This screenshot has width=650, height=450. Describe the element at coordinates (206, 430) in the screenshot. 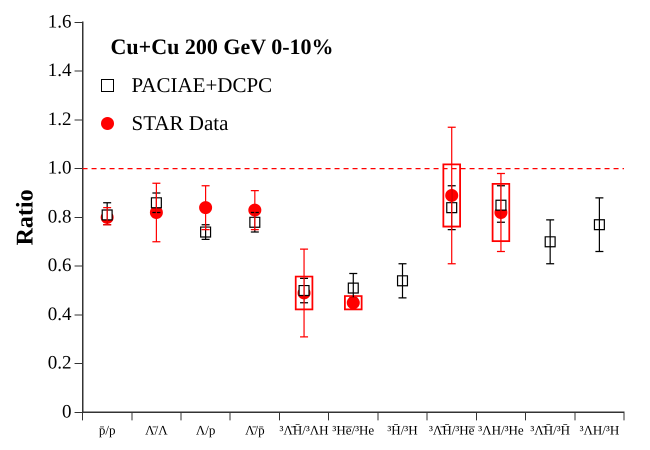

I see `x-tick-label: Λ/p` at that location.